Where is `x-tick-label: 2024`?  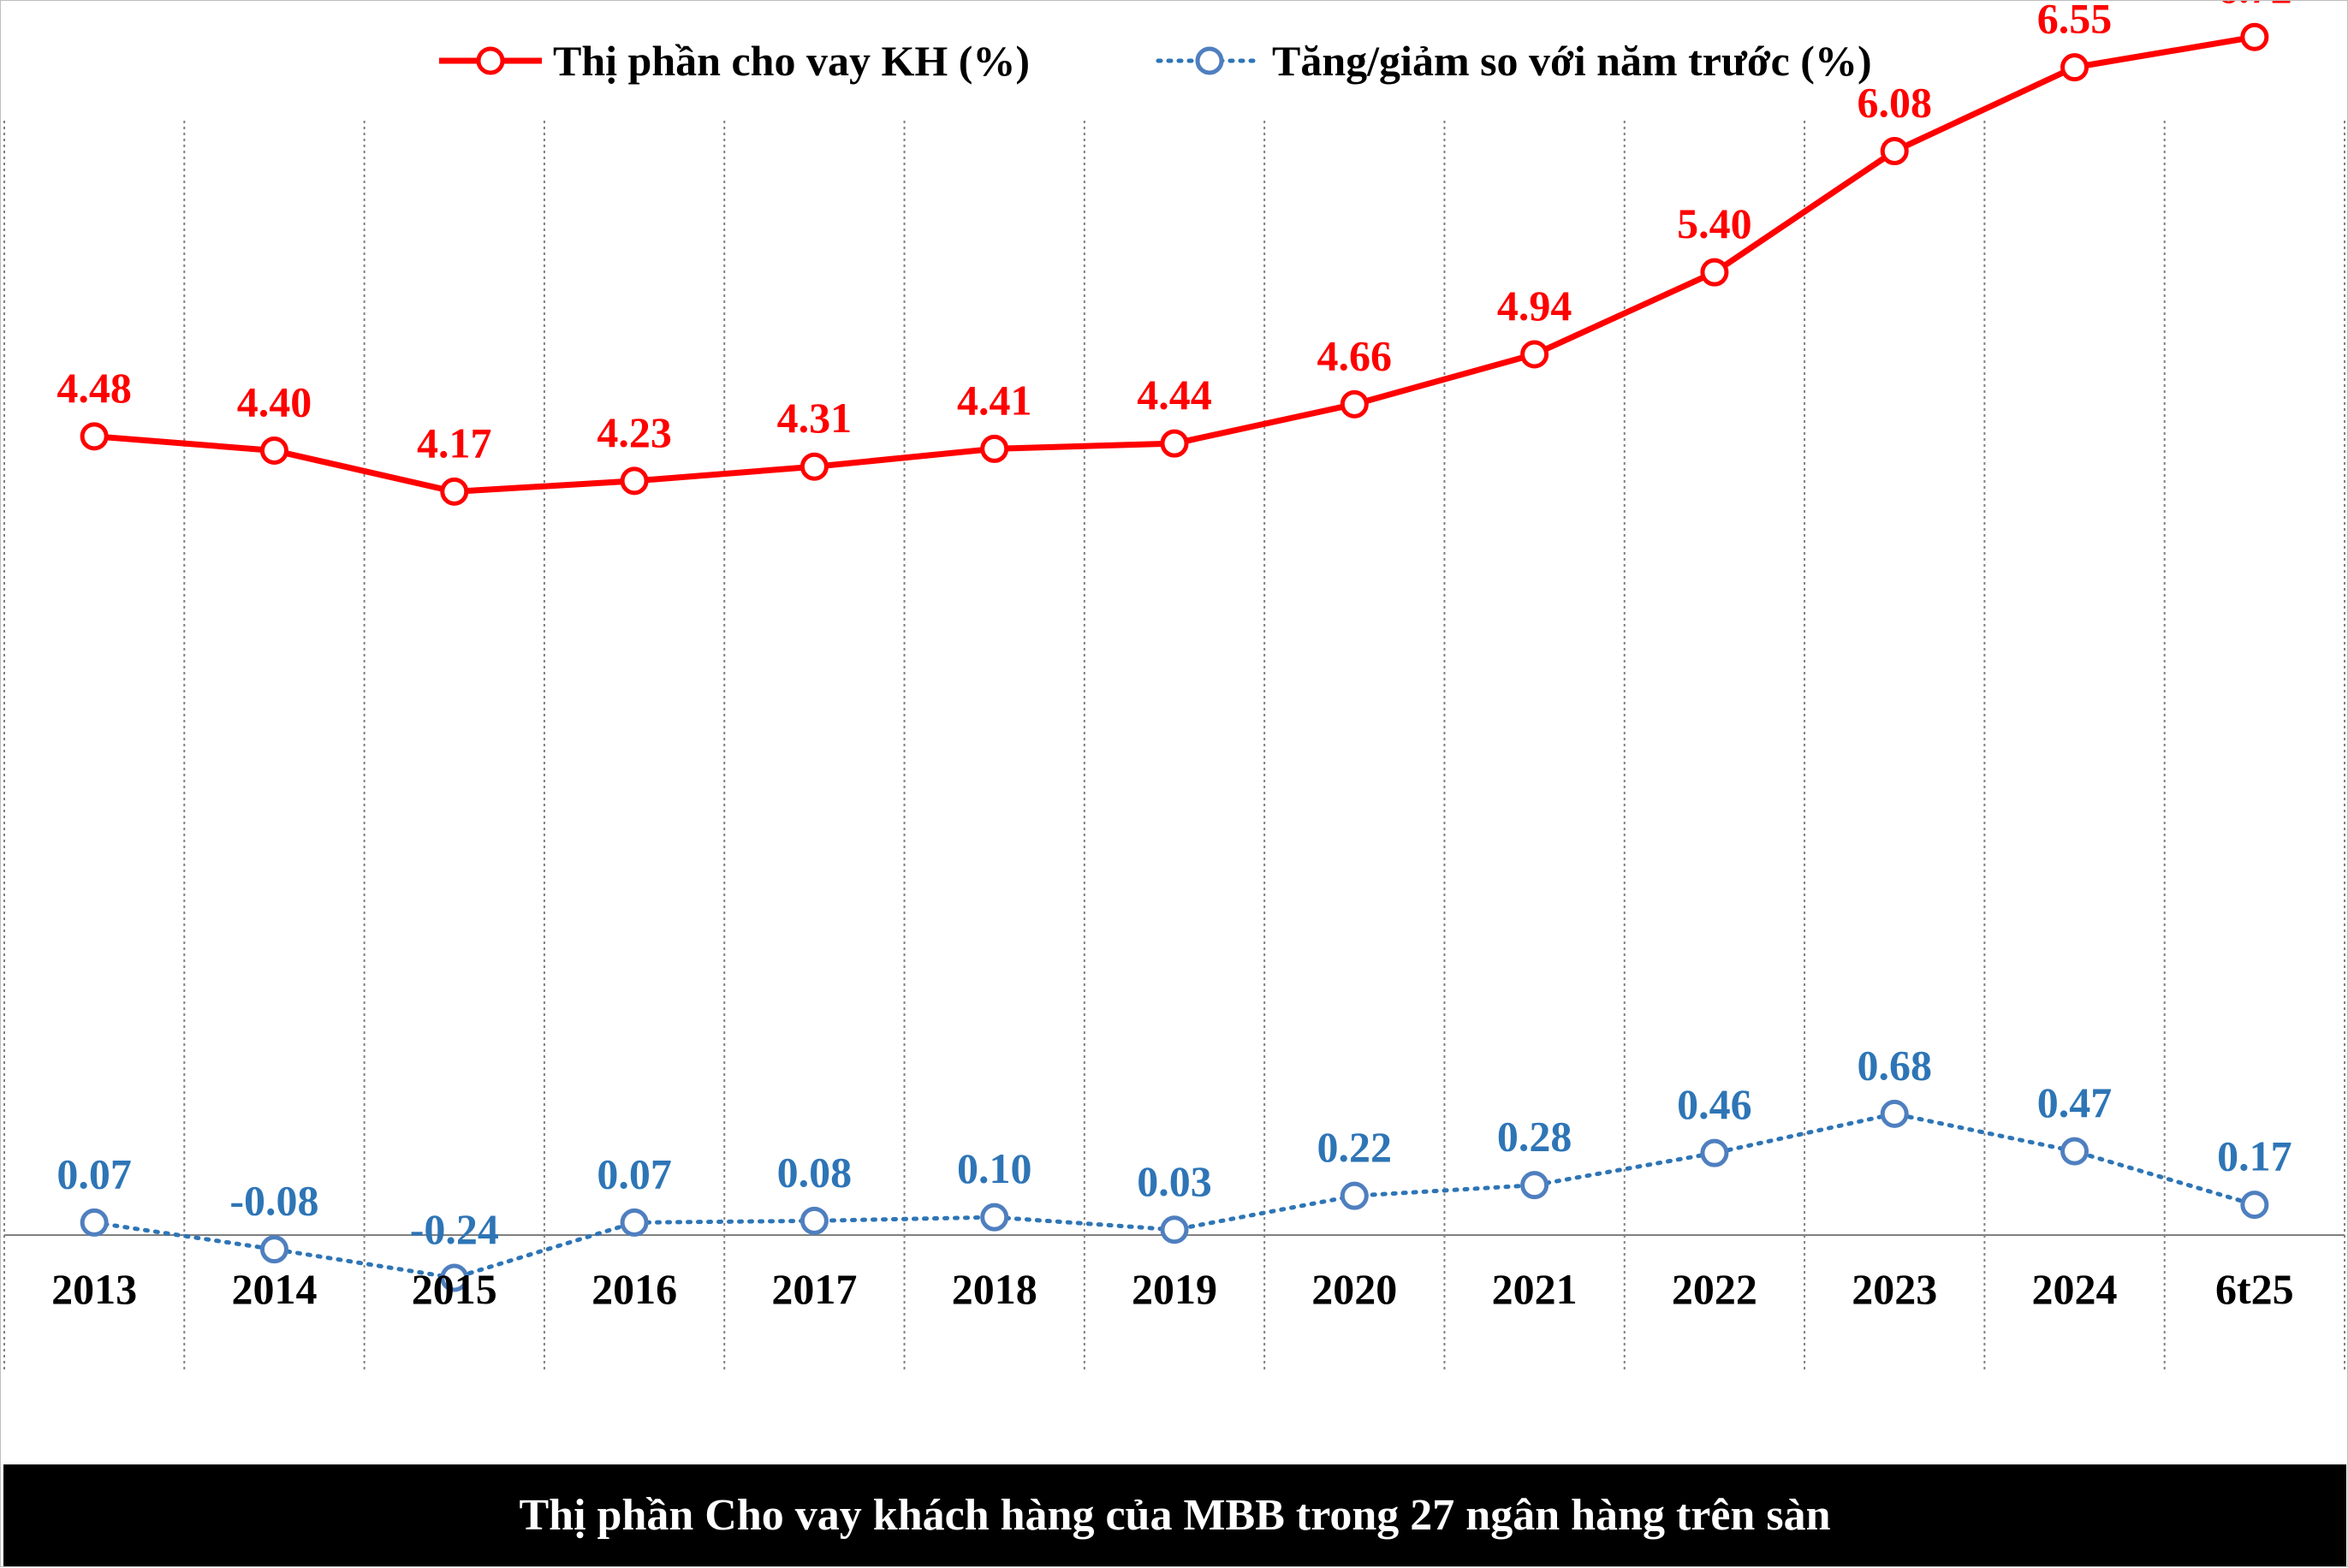 x-tick-label: 2024 is located at coordinates (2075, 1289).